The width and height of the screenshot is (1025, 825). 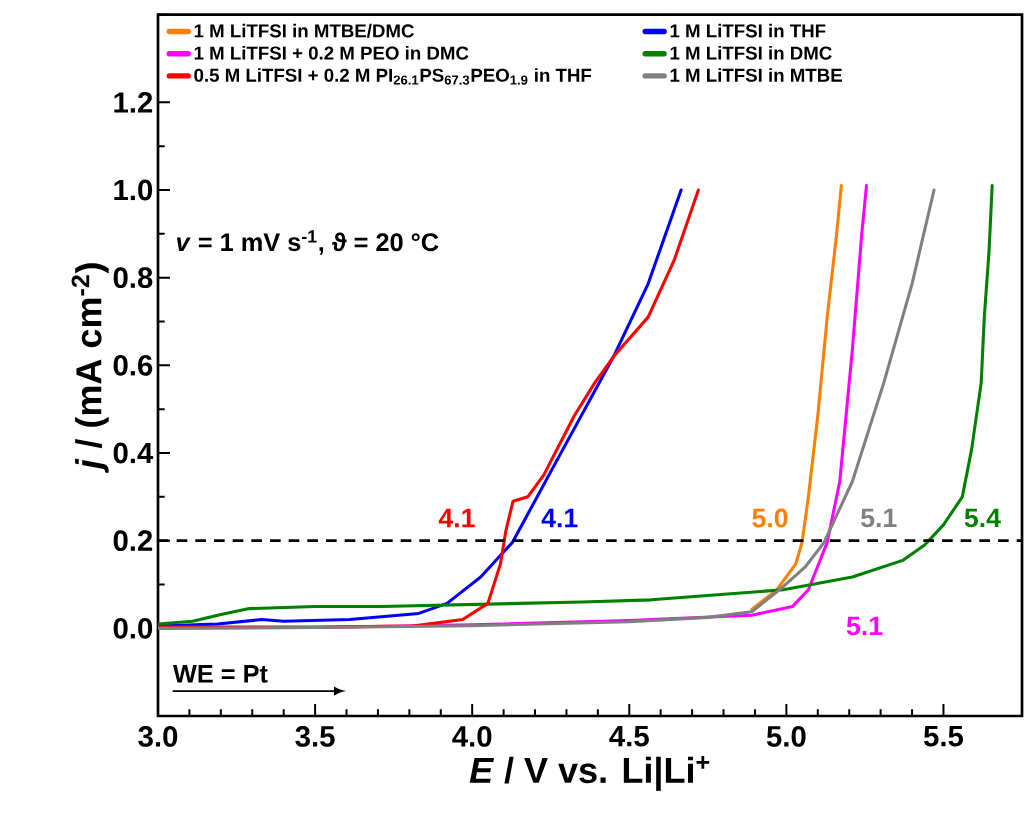 What do you see at coordinates (331, 52) in the screenshot?
I see `legend-label: 1 M LiTFSI + 0.2 M PEO in DMC` at bounding box center [331, 52].